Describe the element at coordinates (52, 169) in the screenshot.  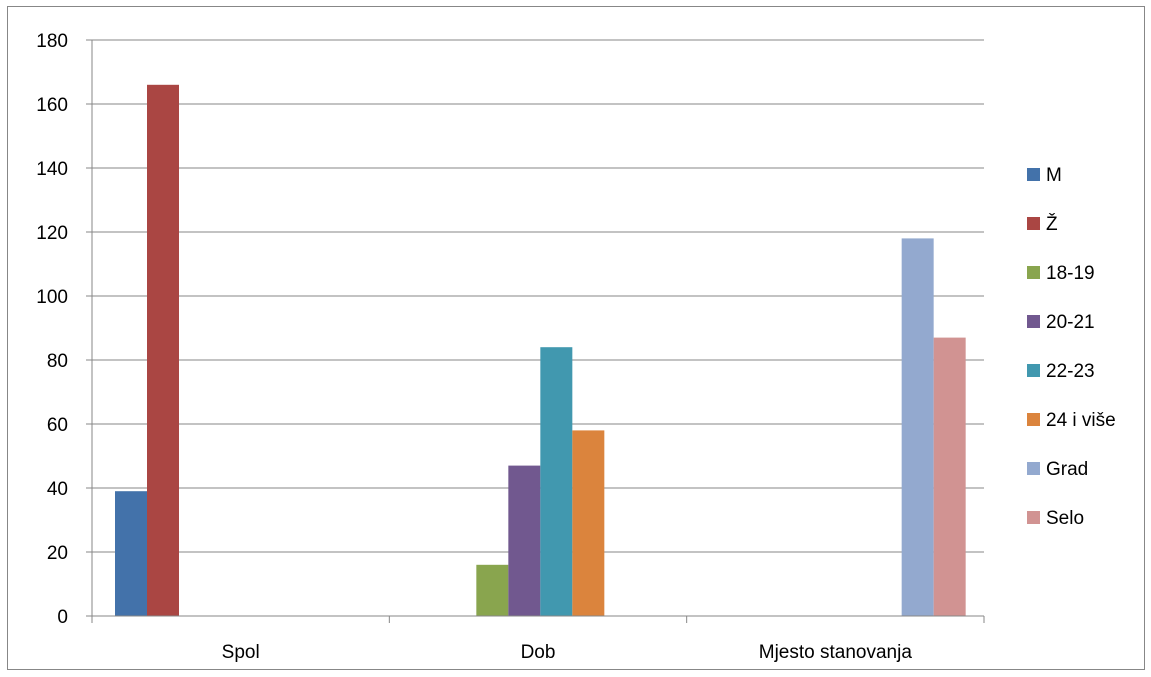
I see `y-tick-label: 140` at that location.